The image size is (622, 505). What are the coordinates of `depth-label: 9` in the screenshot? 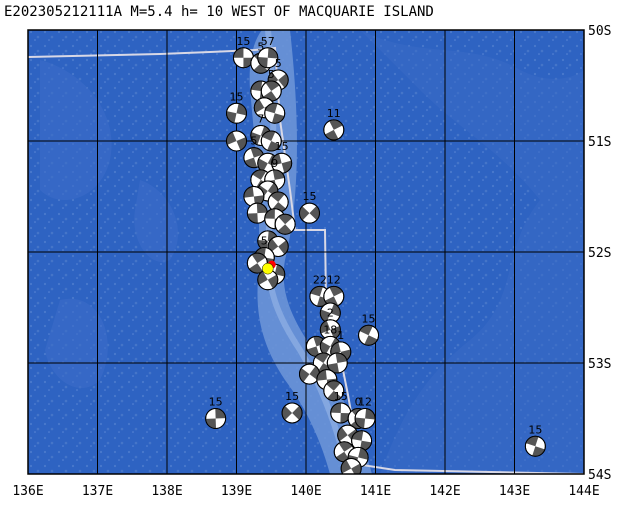 It's located at (274, 163).